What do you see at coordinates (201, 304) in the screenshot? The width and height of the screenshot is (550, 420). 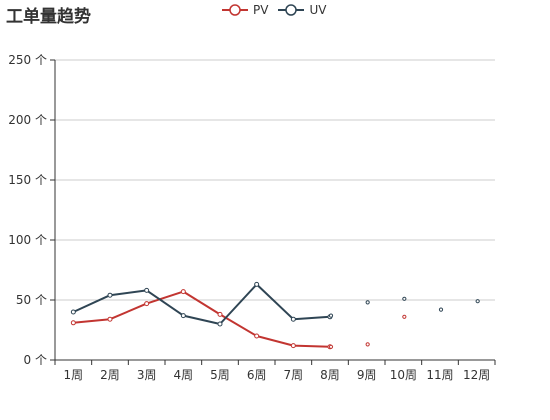 I see `series-line-uv` at bounding box center [201, 304].